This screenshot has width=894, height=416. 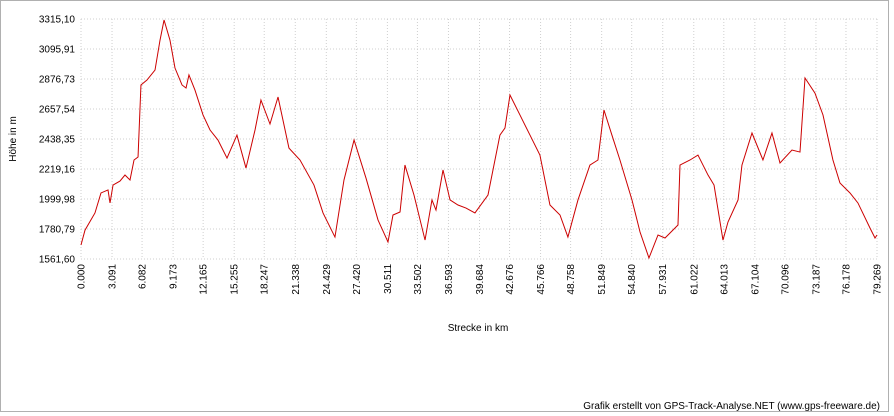 What do you see at coordinates (82, 276) in the screenshot?
I see `x-tick-label: 0.000` at bounding box center [82, 276].